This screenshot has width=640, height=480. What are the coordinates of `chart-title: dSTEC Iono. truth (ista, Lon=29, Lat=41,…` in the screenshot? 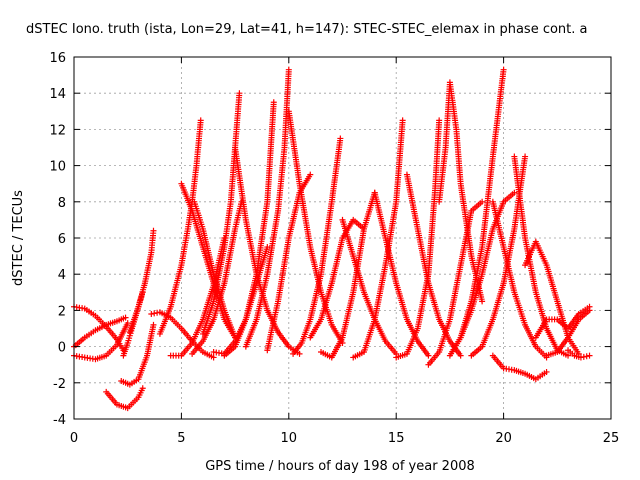 It's located at (307, 29).